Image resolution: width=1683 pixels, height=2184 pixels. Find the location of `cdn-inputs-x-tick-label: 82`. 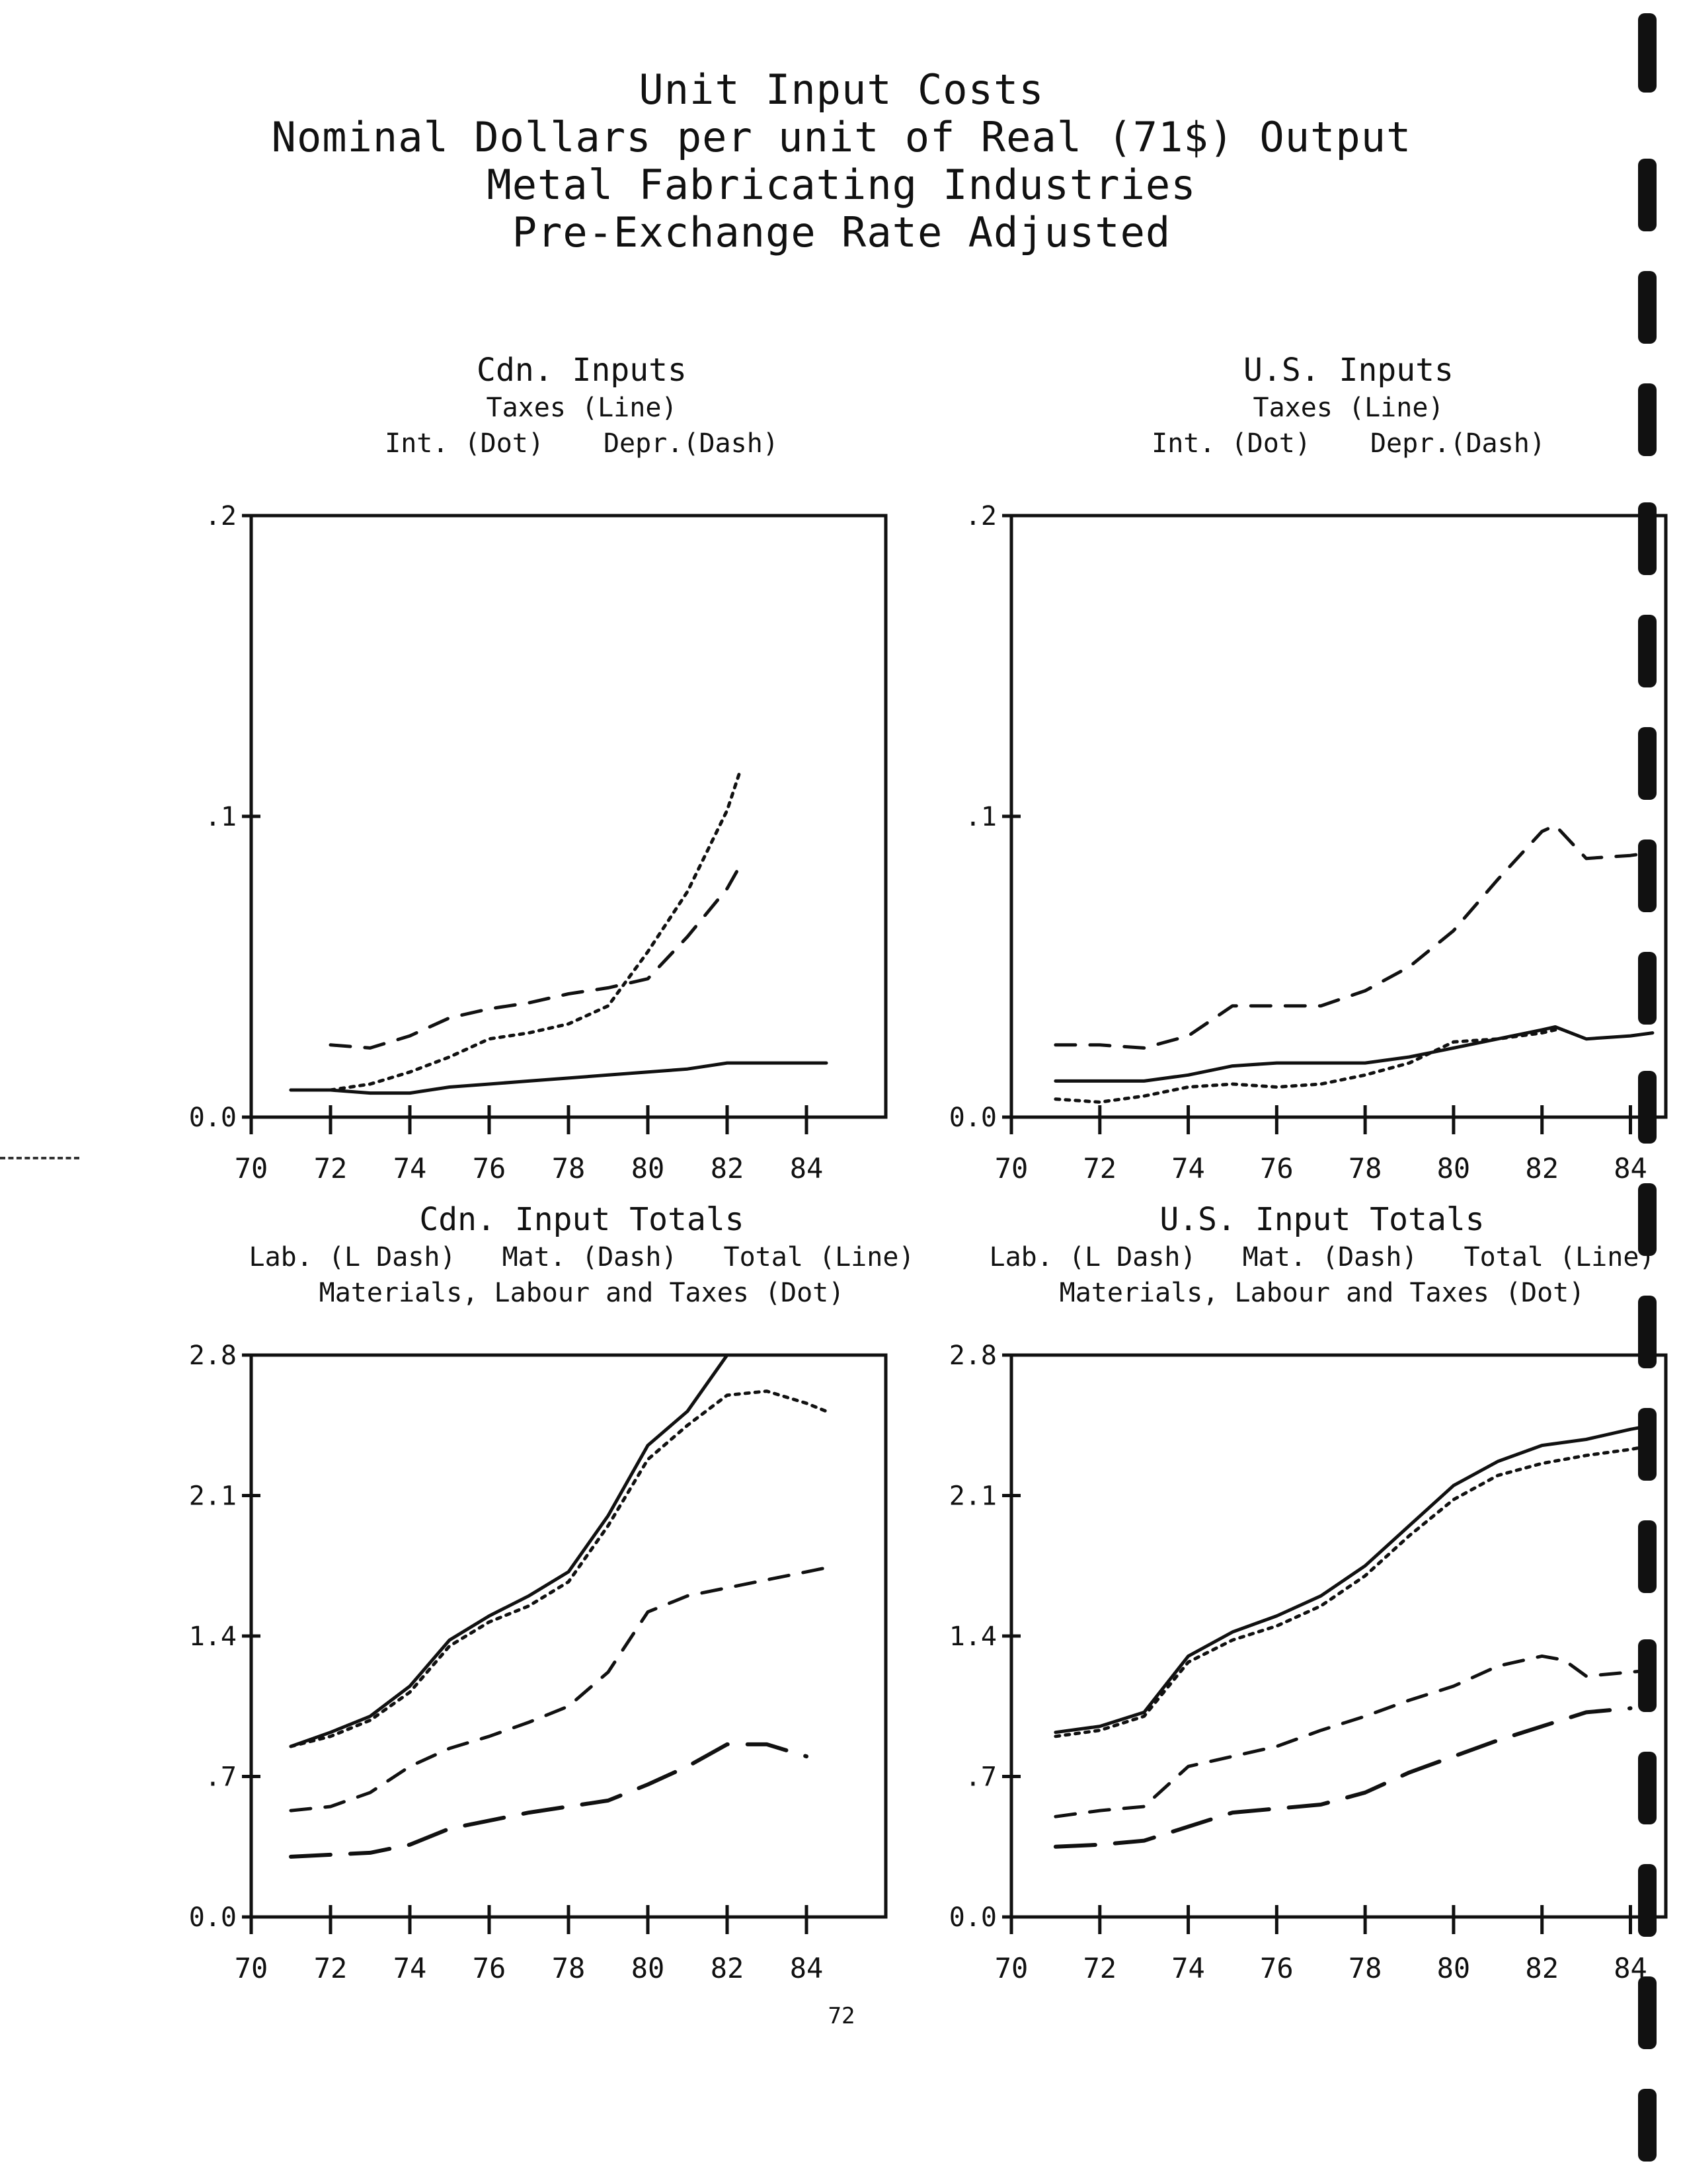

cdn-inputs-x-tick-label: 82 is located at coordinates (727, 1168).